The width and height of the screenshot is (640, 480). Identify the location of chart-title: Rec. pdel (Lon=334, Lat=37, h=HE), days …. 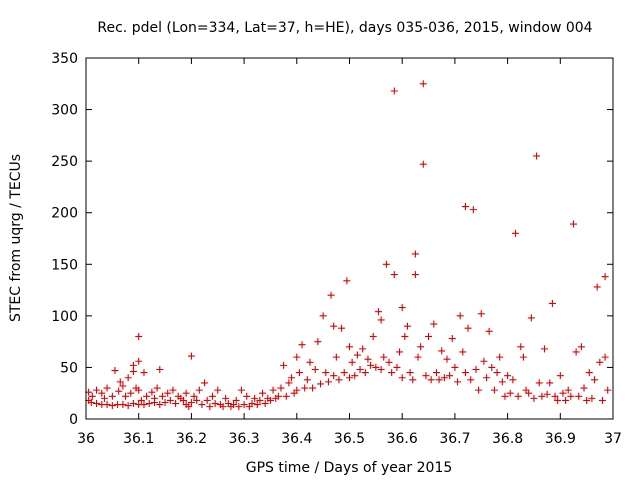
(344, 28).